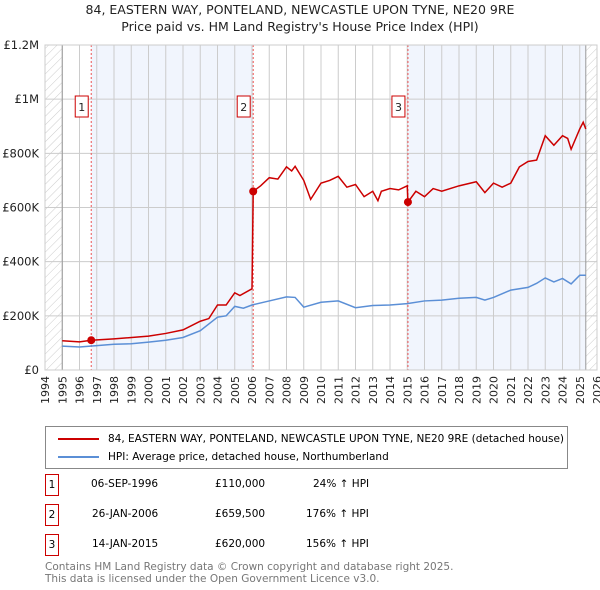  Describe the element at coordinates (337, 514) in the screenshot. I see `transaction-hpi: 176% ↑ HPI` at that location.